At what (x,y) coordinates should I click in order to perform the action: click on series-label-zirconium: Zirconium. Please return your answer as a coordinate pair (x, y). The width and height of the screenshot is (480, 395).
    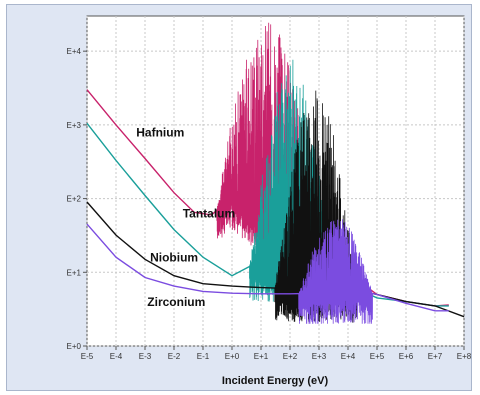
    Looking at the image, I should click on (176, 302).